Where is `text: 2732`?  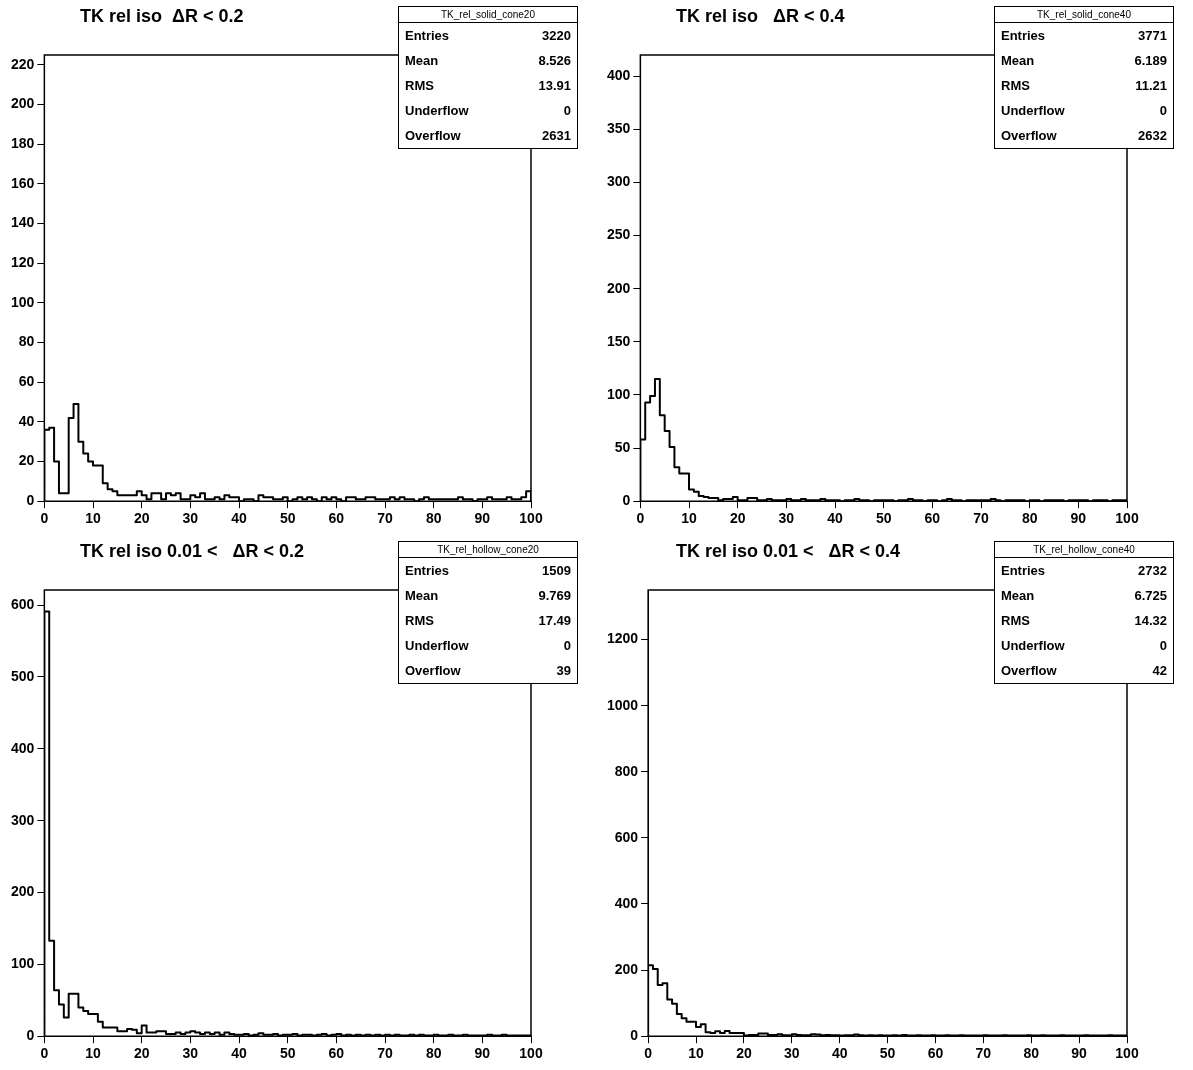 text: 2732 is located at coordinates (1152, 570).